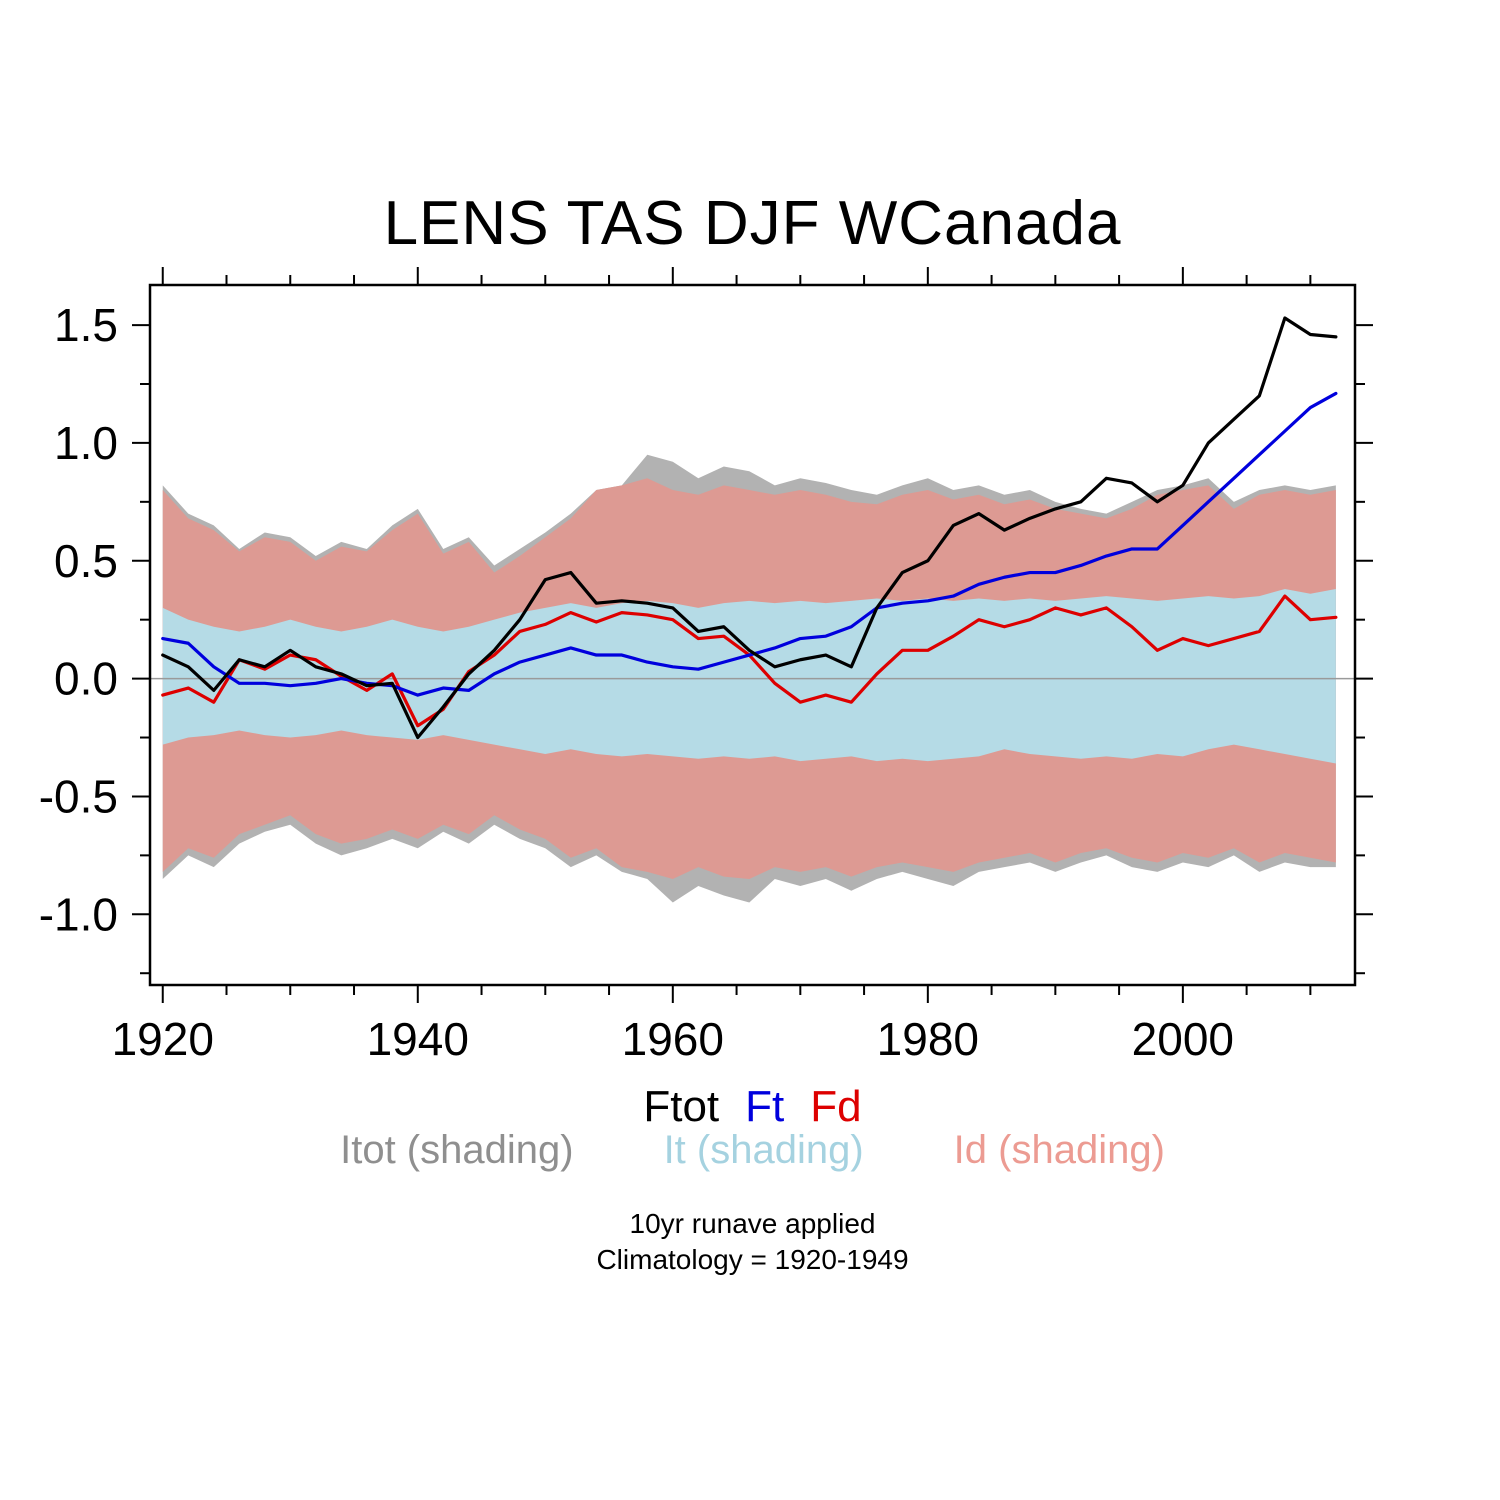  Describe the element at coordinates (457, 1150) in the screenshot. I see `legend-itot-shading: Itot (shading)` at that location.